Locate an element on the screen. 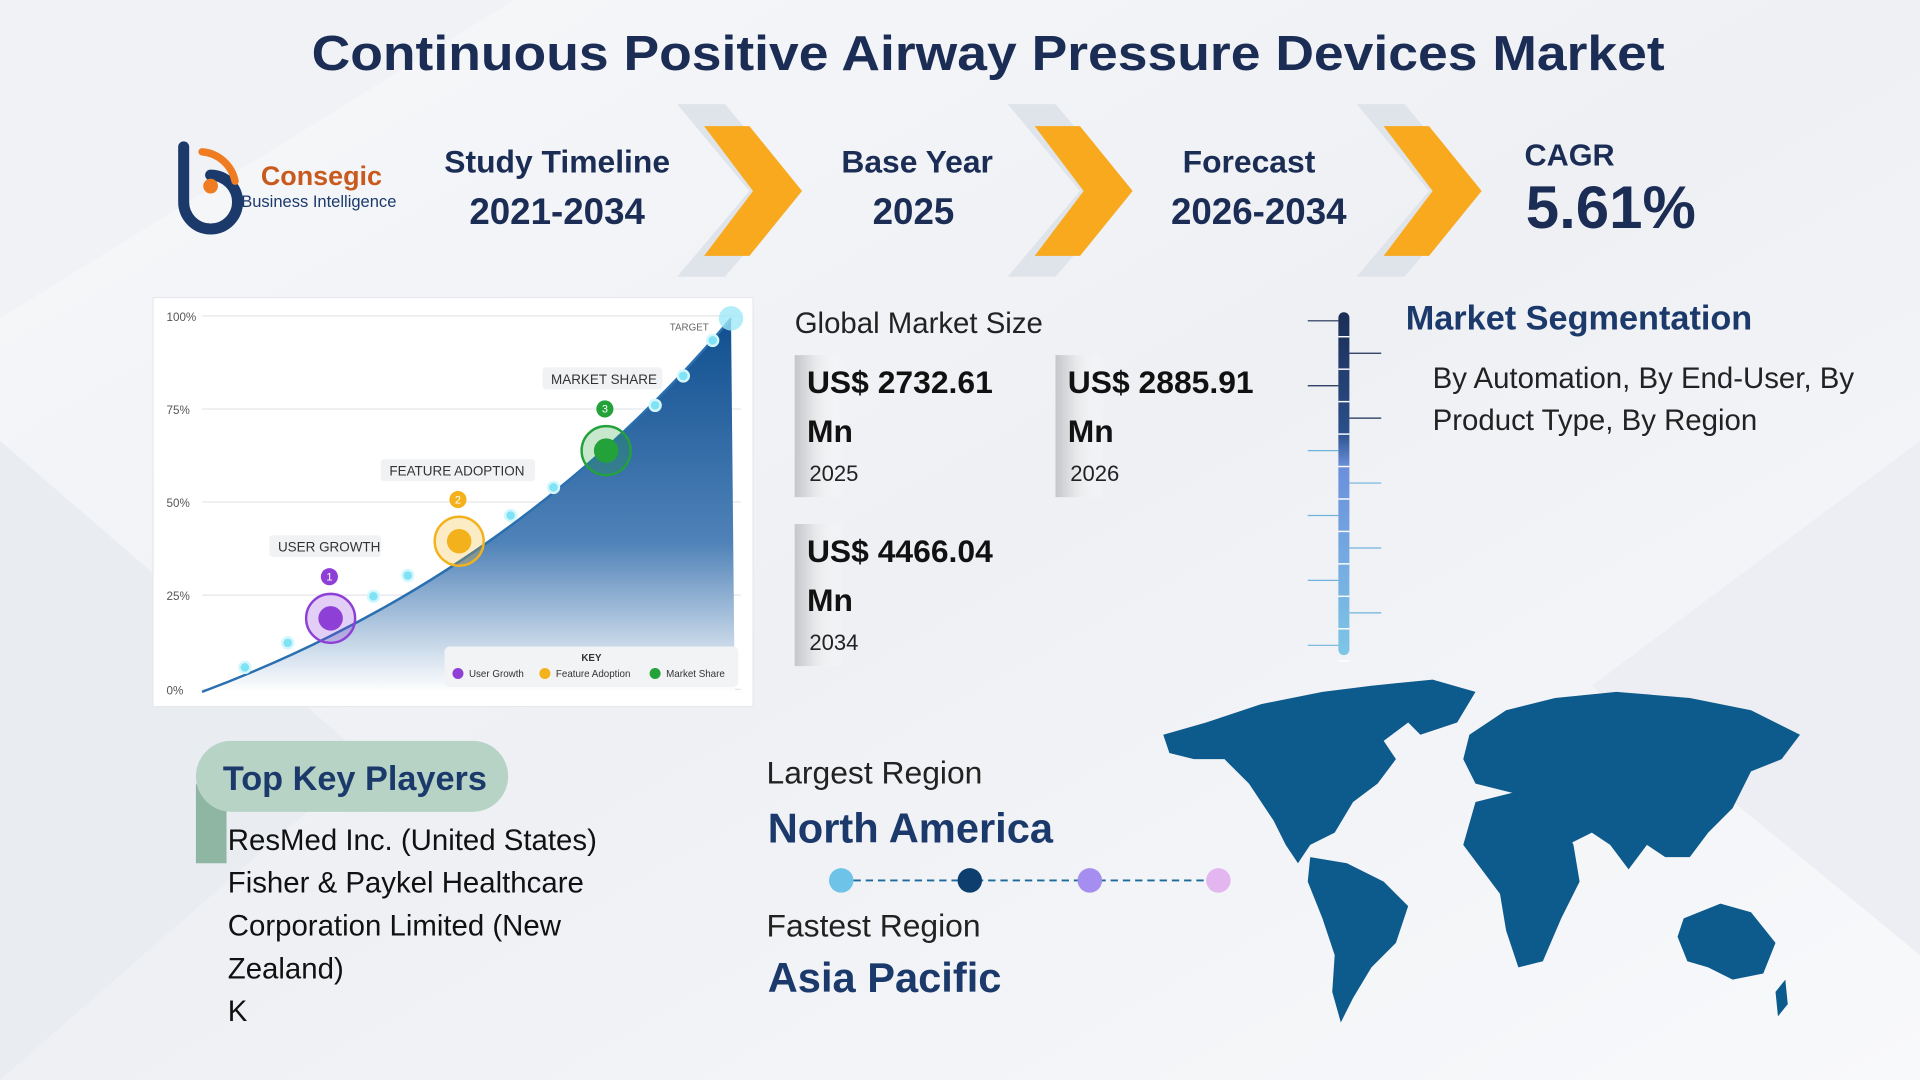 The height and width of the screenshot is (1080, 1920). card-value: US$ 2732.61 Mn is located at coordinates (899, 406).